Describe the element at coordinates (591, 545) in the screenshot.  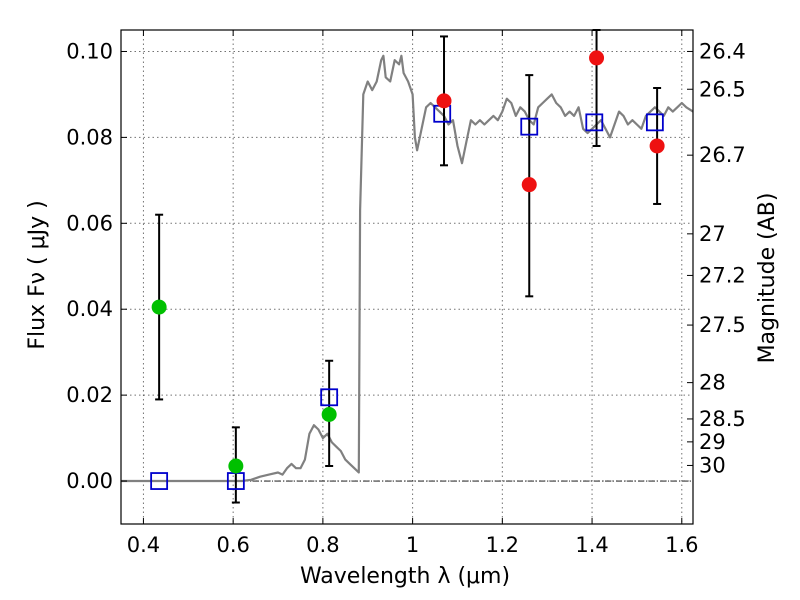
I see `x-tick-label: 1.4` at that location.